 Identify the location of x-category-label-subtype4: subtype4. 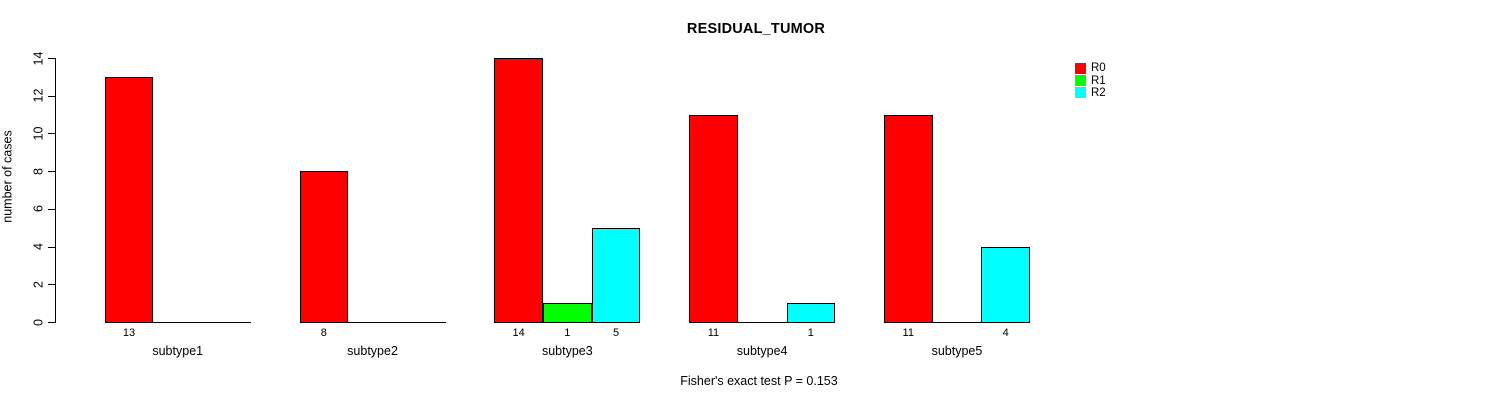
(762, 351).